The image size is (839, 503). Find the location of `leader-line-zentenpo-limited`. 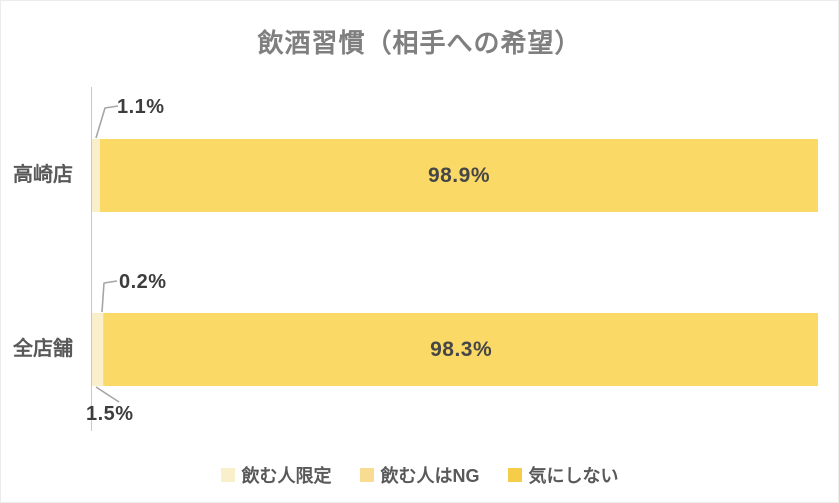

leader-line-zentenpo-limited is located at coordinates (107, 394).